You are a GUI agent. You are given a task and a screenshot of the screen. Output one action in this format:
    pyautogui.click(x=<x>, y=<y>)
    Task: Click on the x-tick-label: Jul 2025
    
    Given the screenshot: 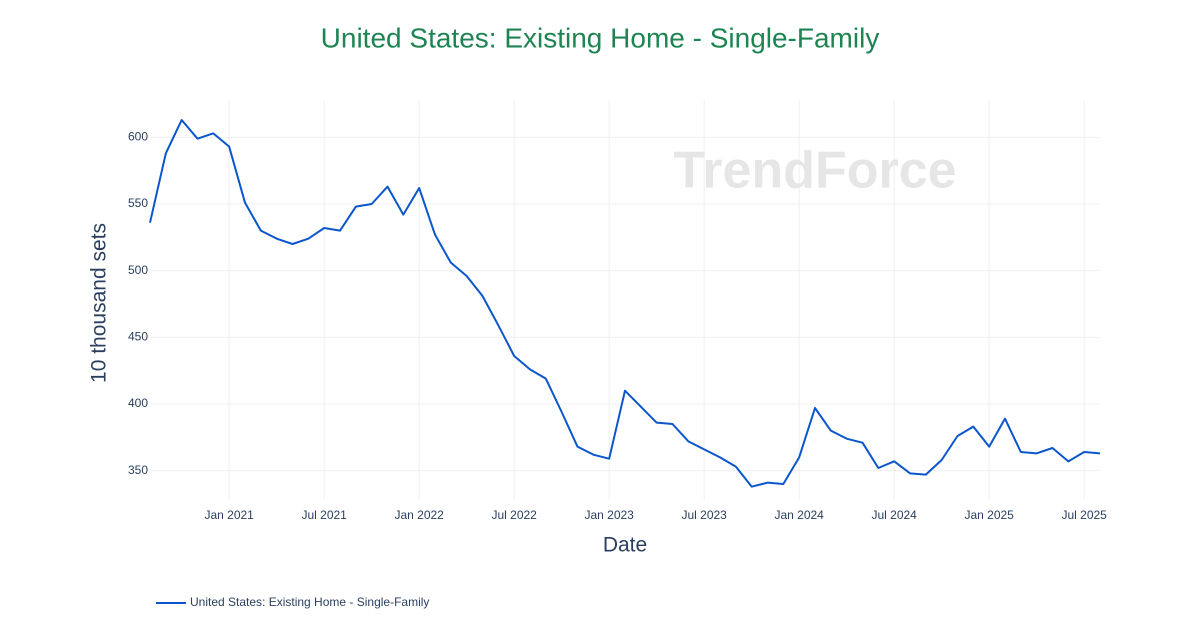 What is the action you would take?
    pyautogui.click(x=1084, y=515)
    